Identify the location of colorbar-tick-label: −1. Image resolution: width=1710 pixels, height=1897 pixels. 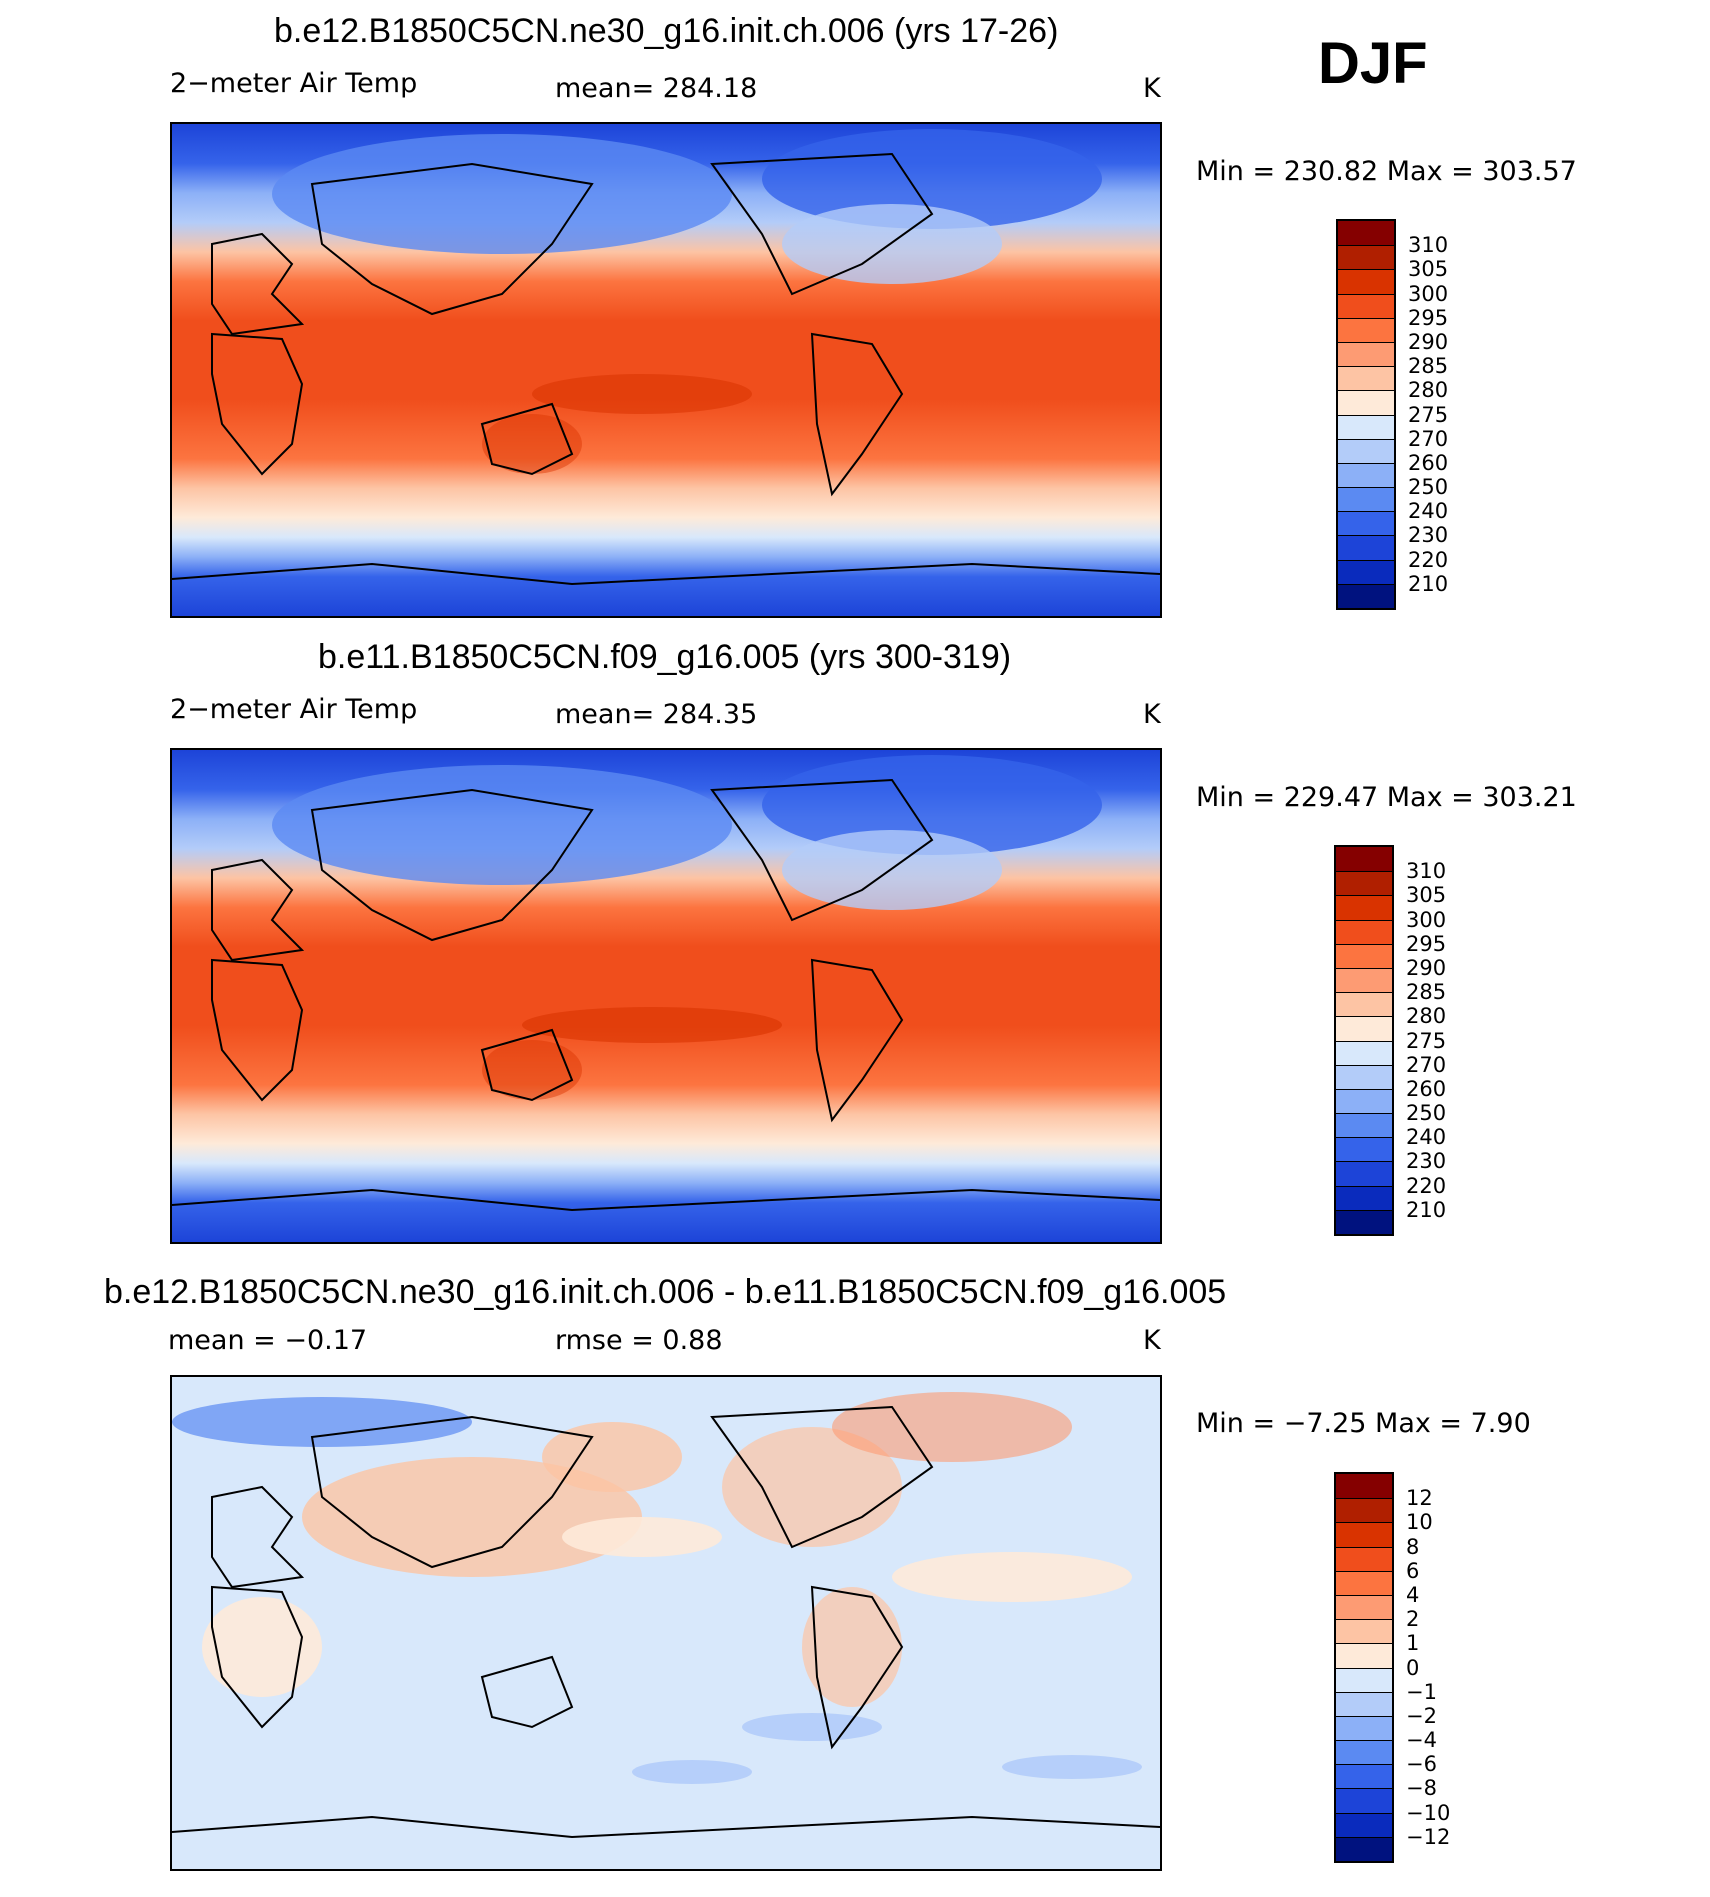
(1421, 1691).